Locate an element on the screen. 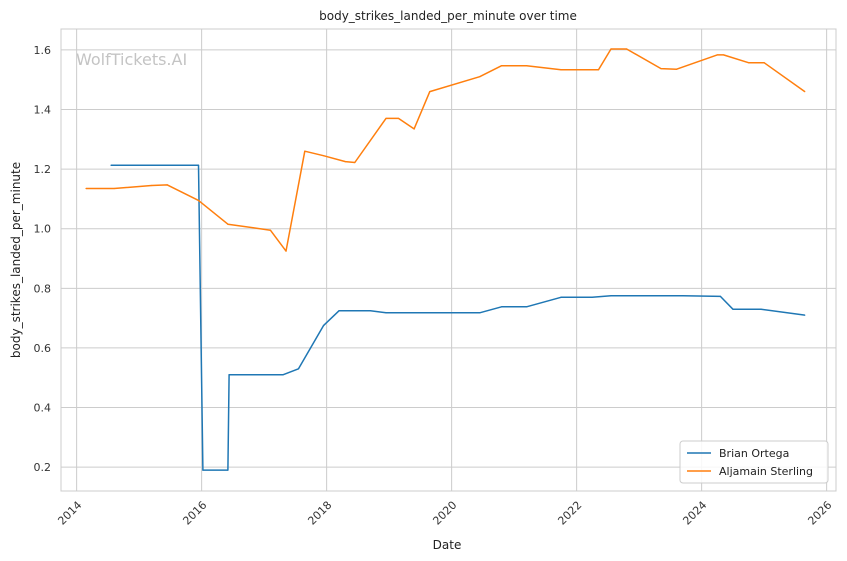 This screenshot has height=561, width=847. x-tick-label: 2020 is located at coordinates (444, 513).